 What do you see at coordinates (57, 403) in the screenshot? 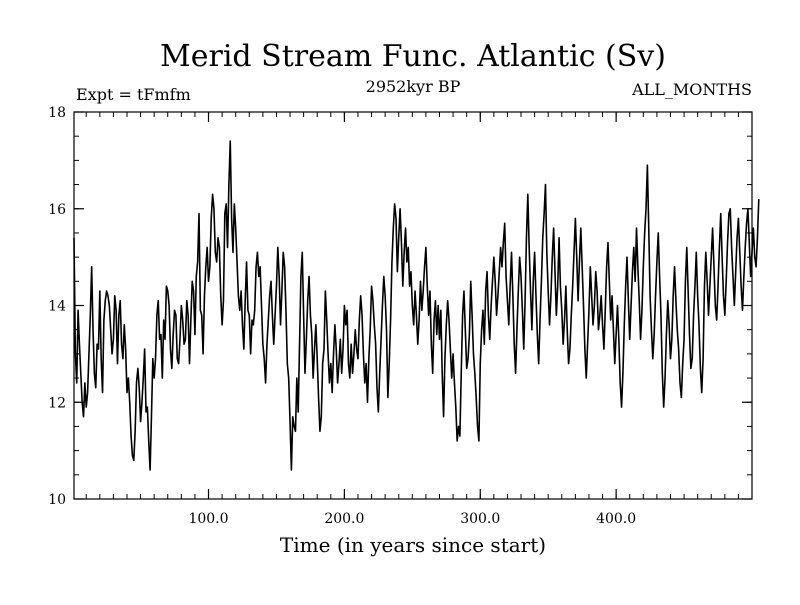
I see `y-tick-label: 12` at bounding box center [57, 403].